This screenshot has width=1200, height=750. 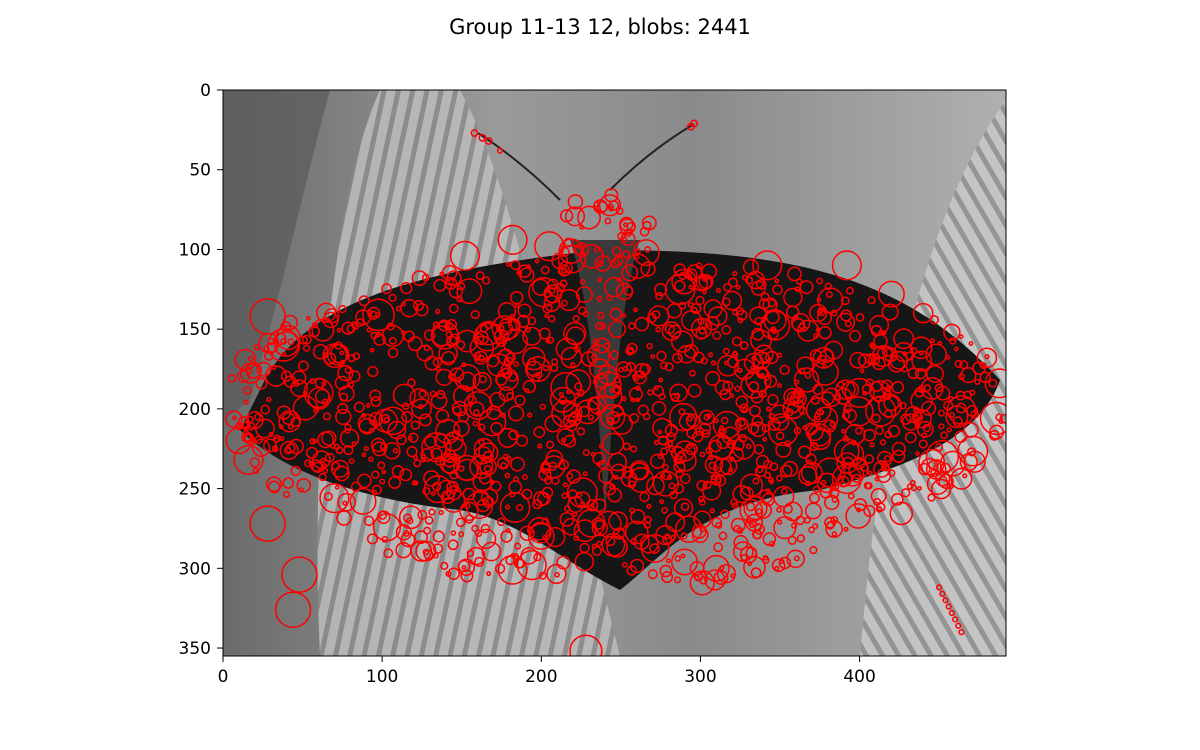 I want to click on y-tick-label: 300, so click(x=195, y=569).